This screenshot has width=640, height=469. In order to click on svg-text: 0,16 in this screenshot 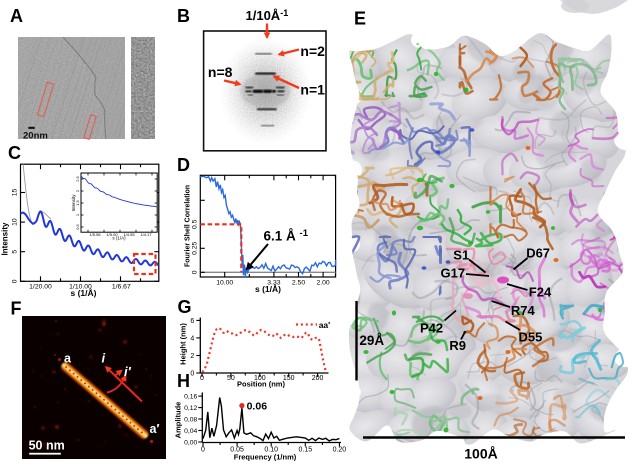, I will do `click(190, 397)`.